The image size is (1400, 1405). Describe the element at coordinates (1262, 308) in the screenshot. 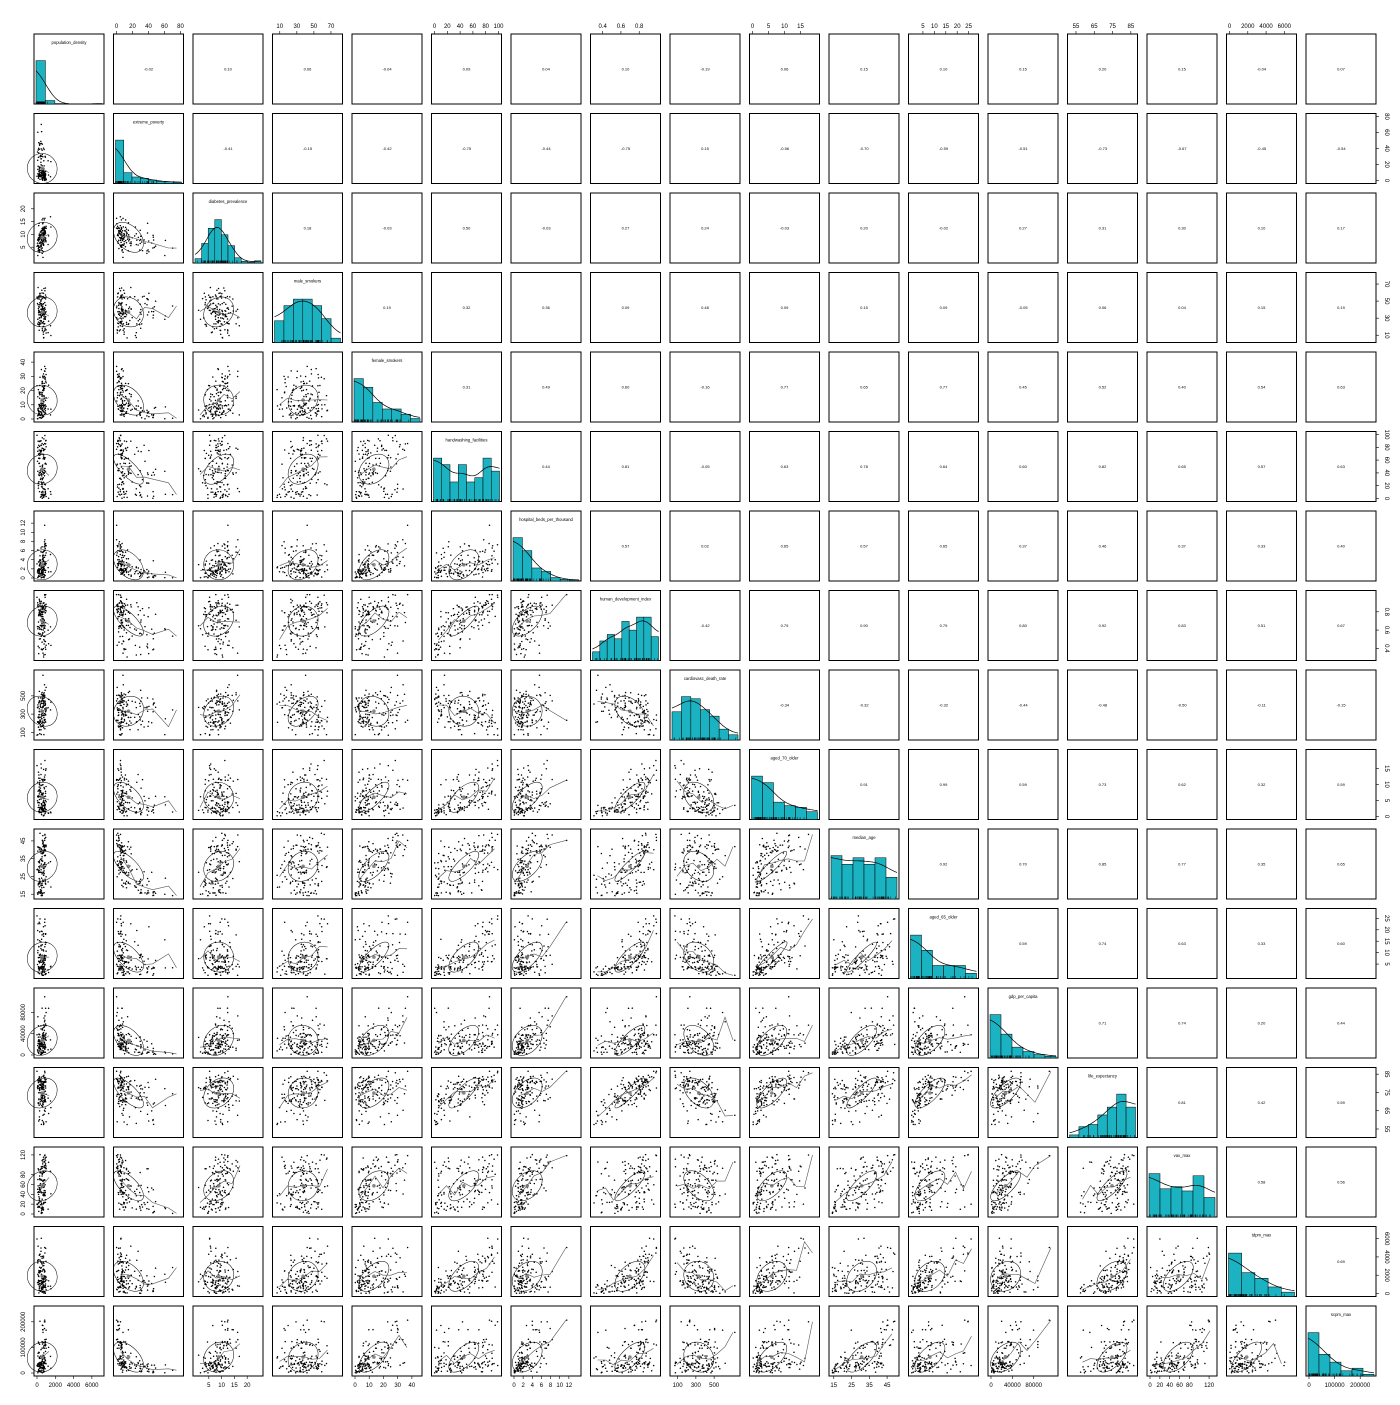

I see `panel-male_smokers-vs-tdpm_max: 0.15` at that location.